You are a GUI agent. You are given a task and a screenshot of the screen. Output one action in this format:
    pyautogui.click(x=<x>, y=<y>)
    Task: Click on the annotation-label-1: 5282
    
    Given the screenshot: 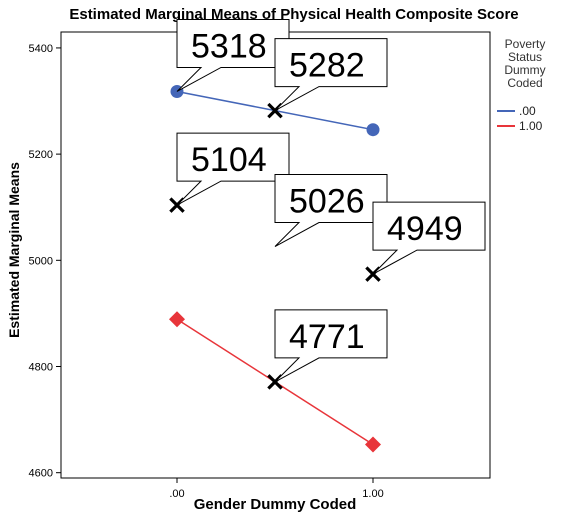 What is the action you would take?
    pyautogui.click(x=327, y=66)
    